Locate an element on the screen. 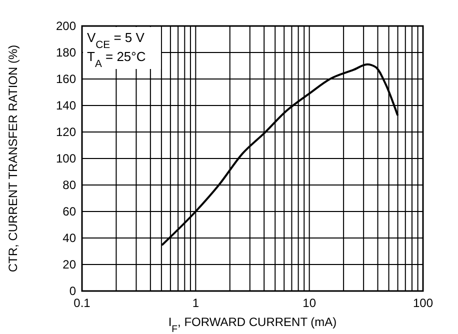 The image size is (458, 334). y-tick-label: 0 is located at coordinates (72, 291).